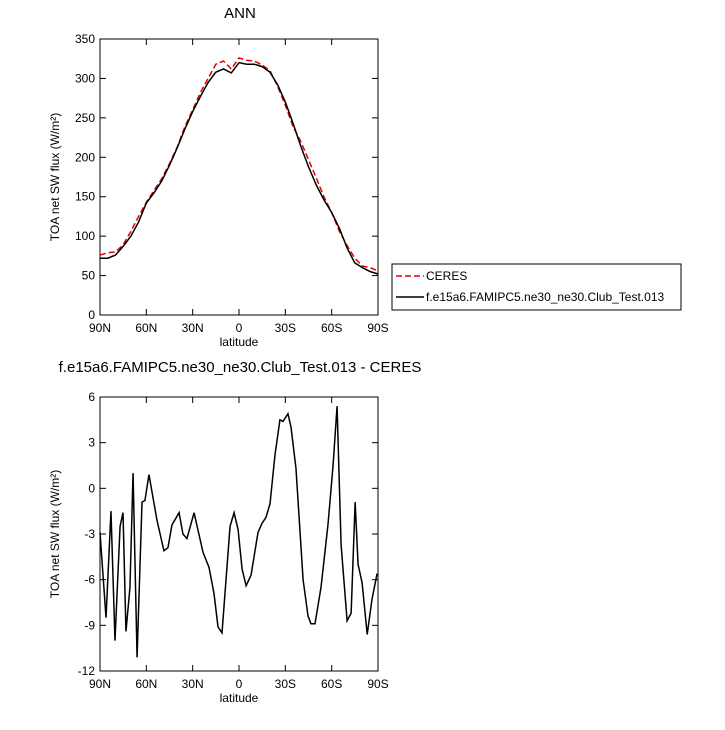 The image size is (725, 730). Describe the element at coordinates (87, 671) in the screenshot. I see `y-tick-label: -12` at that location.